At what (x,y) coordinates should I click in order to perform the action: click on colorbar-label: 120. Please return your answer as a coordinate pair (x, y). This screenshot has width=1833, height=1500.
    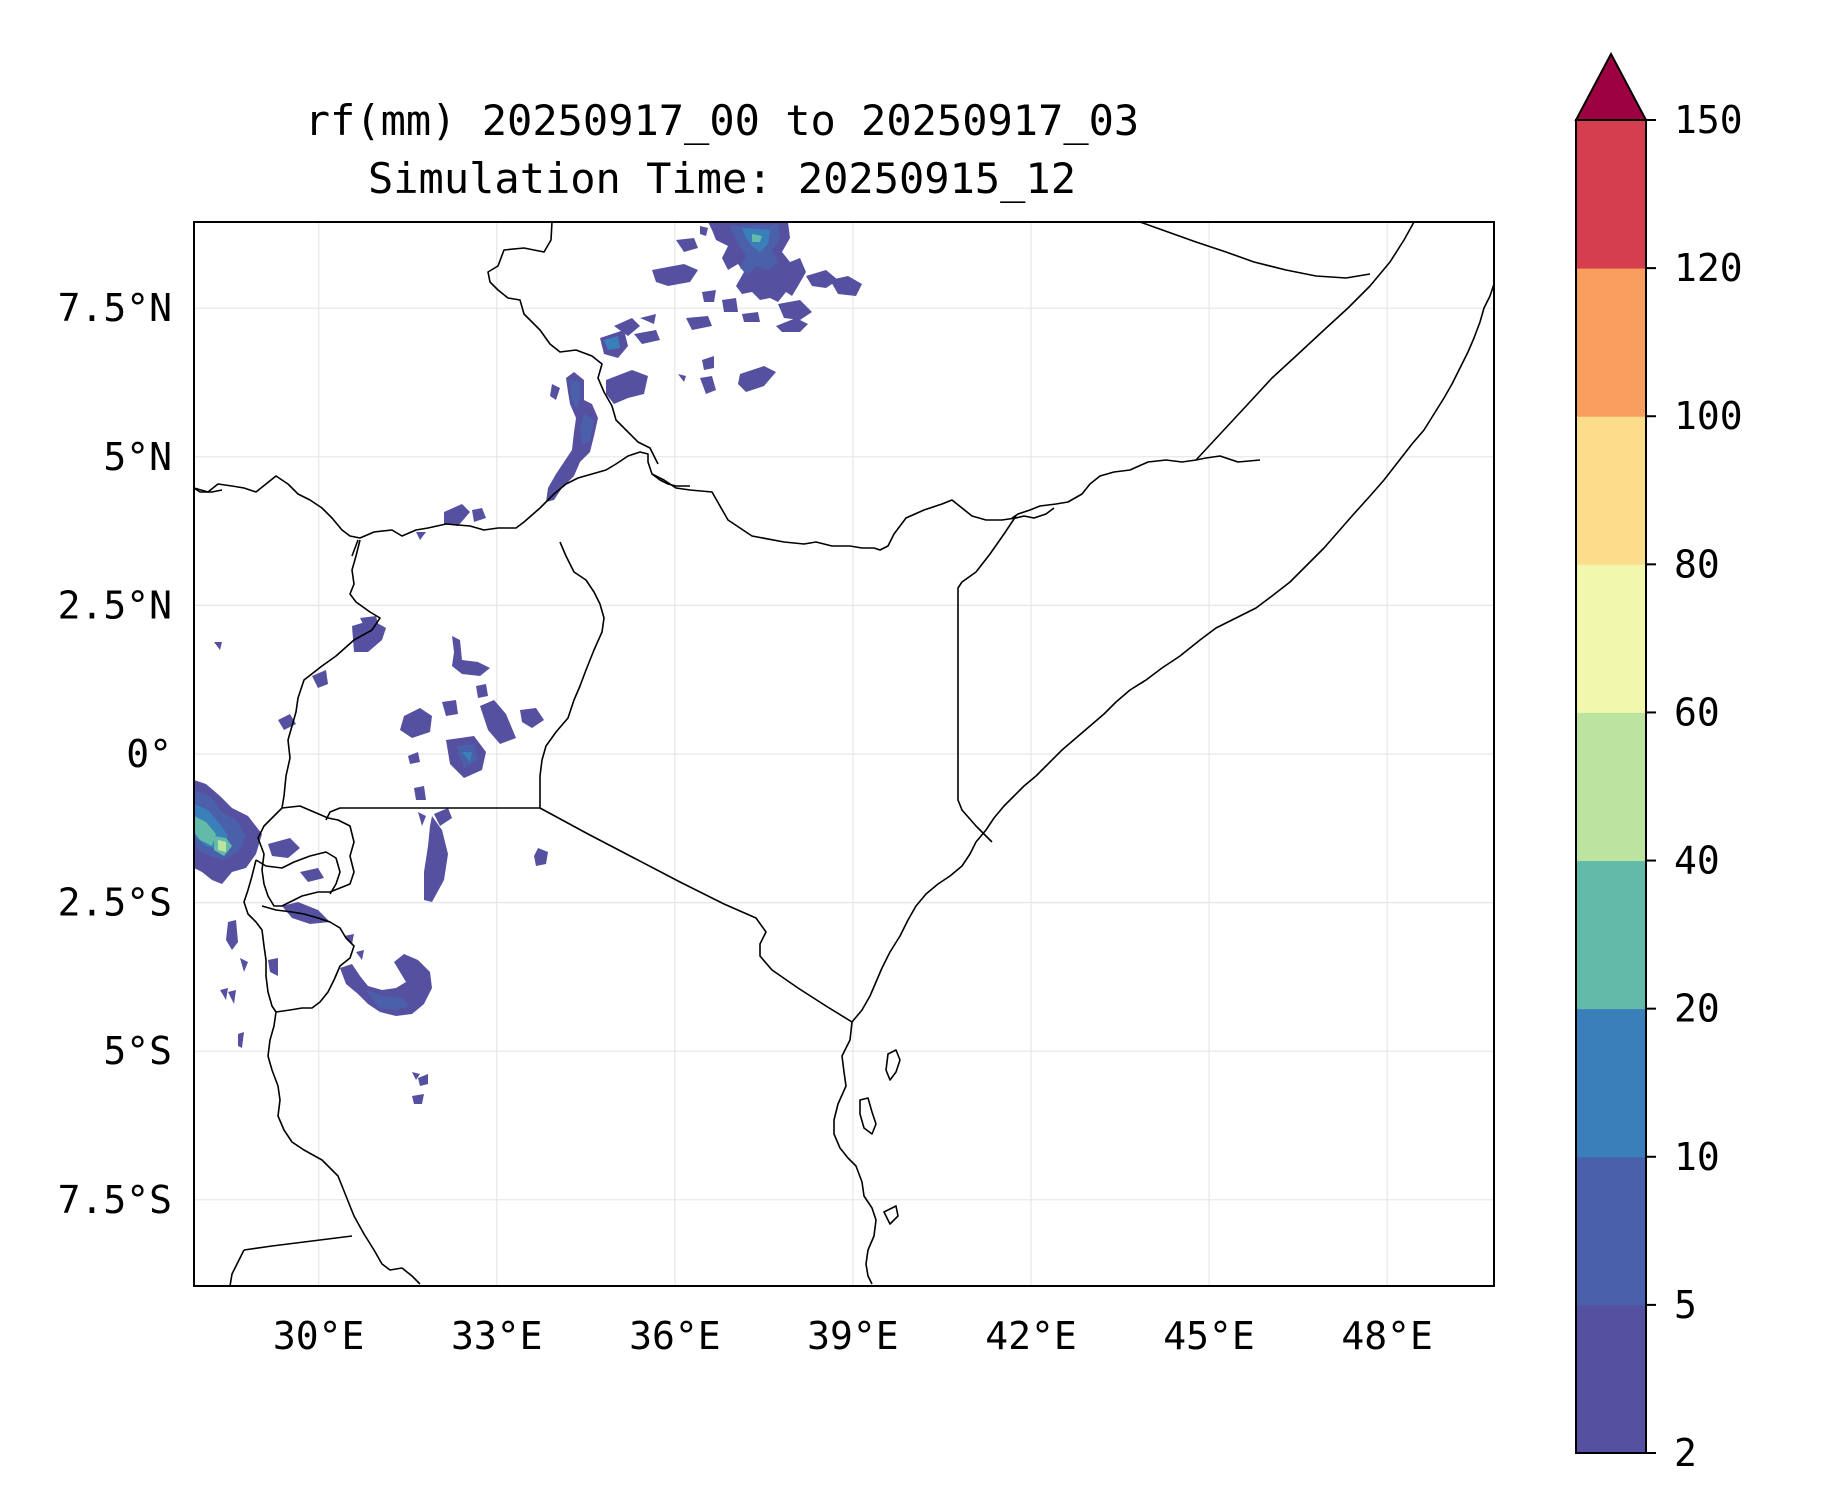
    Looking at the image, I should click on (1708, 268).